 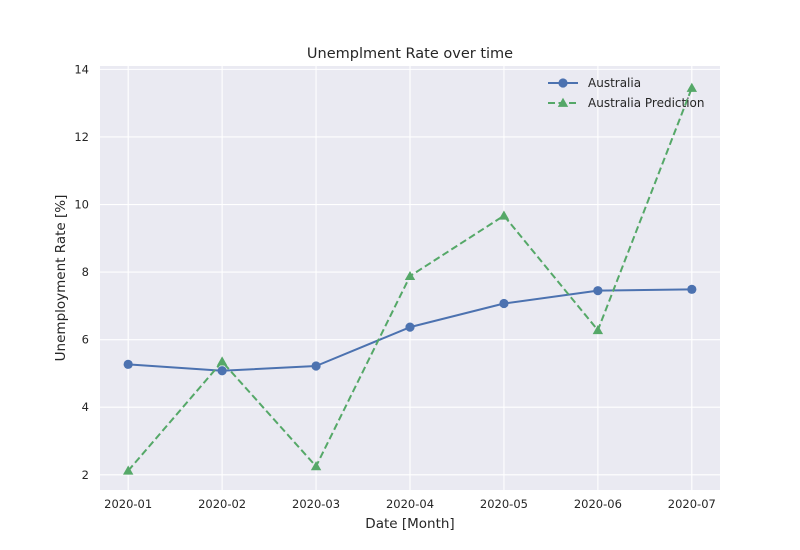 What do you see at coordinates (410, 504) in the screenshot?
I see `x-tick-label: 2020-04` at bounding box center [410, 504].